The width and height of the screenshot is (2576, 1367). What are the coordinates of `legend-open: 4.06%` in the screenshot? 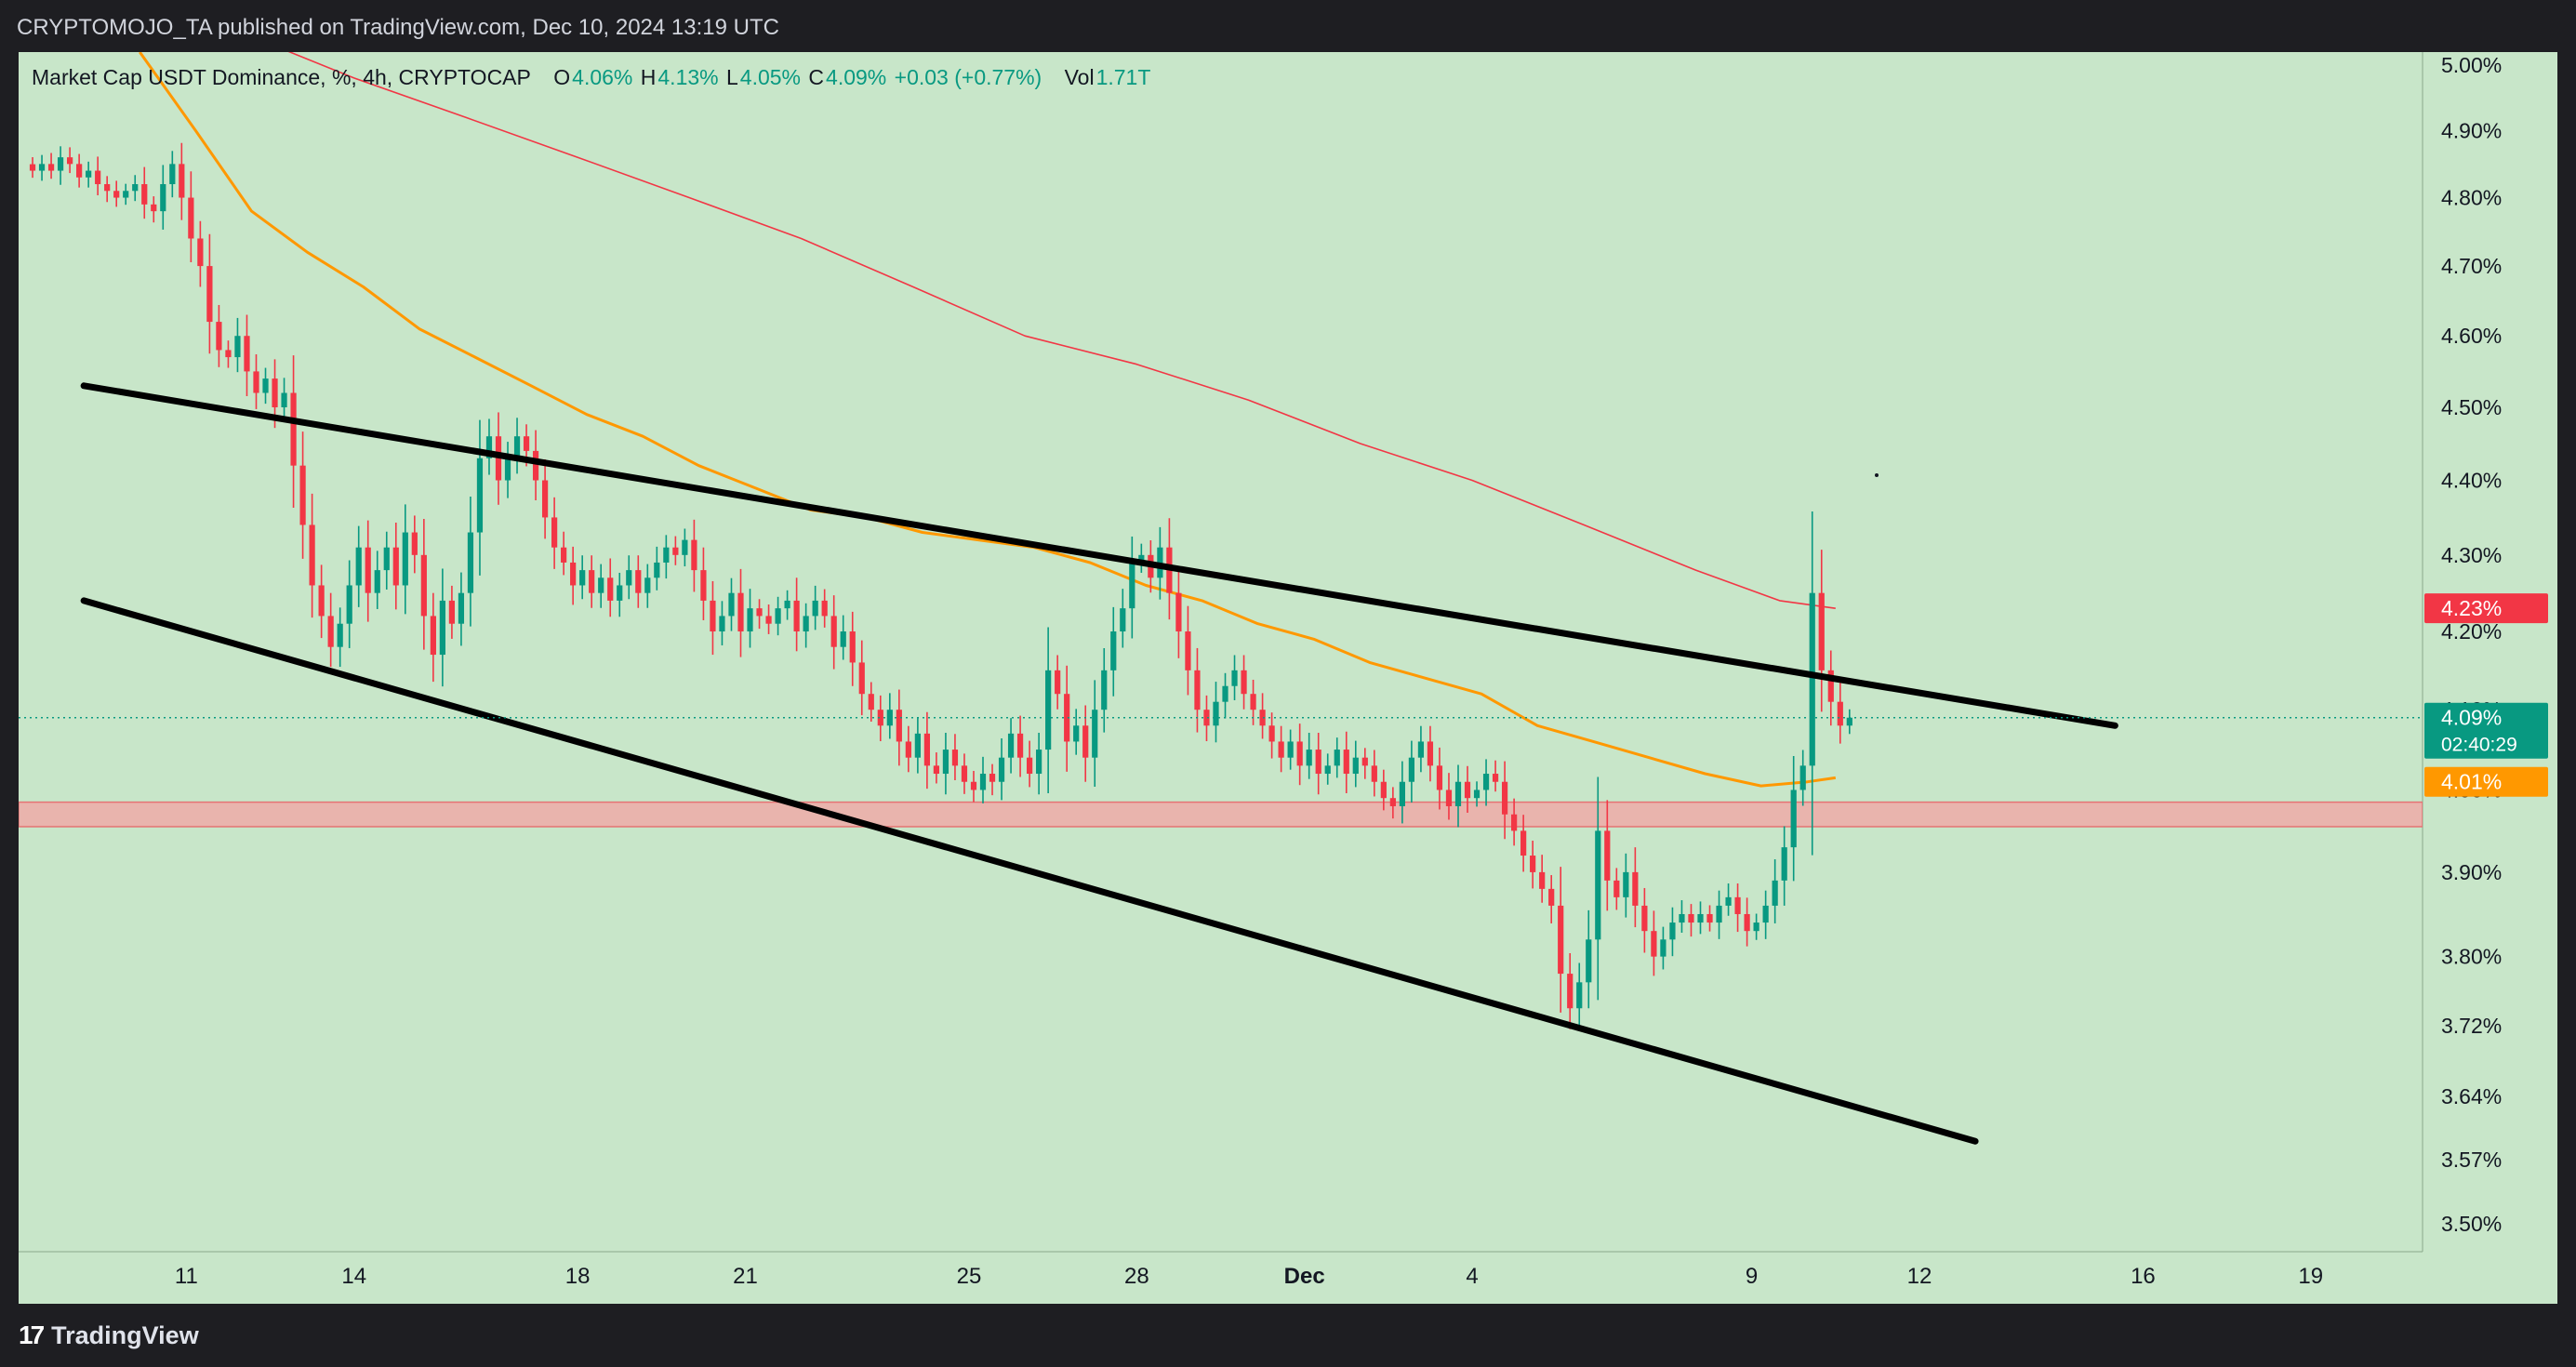 It's located at (602, 77).